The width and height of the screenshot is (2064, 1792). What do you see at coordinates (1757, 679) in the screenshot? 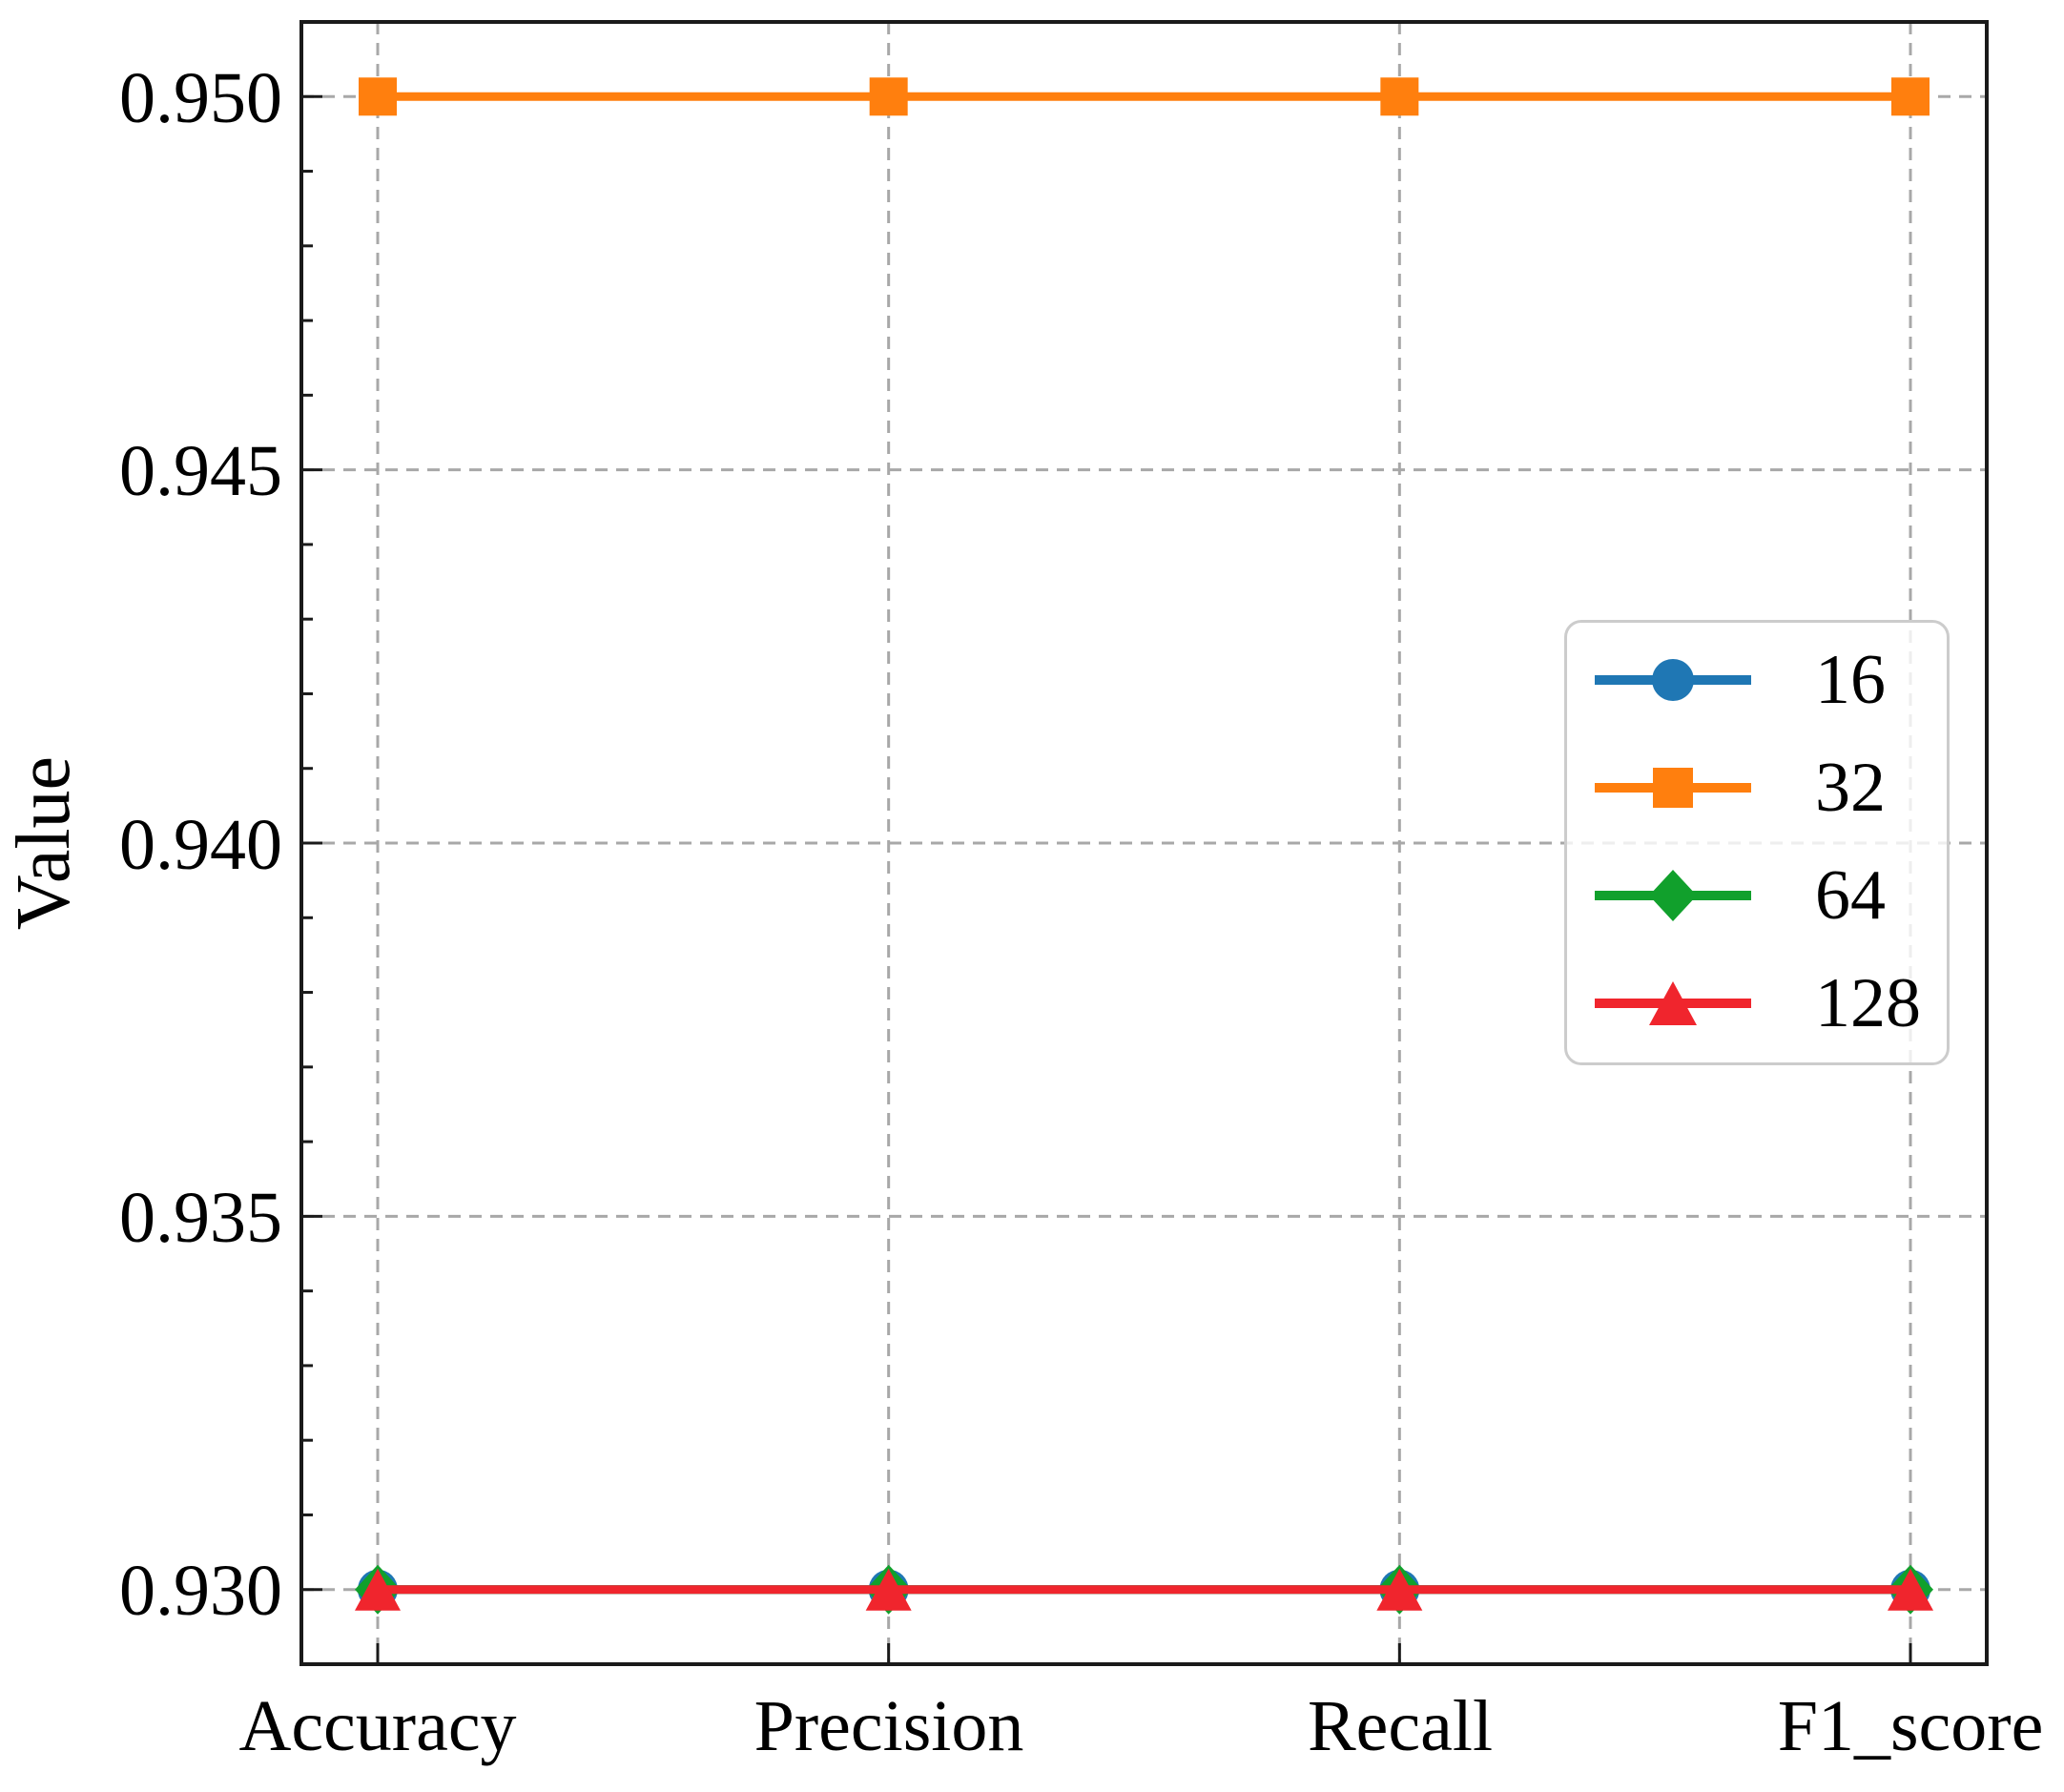
I see `legend-item: 16` at bounding box center [1757, 679].